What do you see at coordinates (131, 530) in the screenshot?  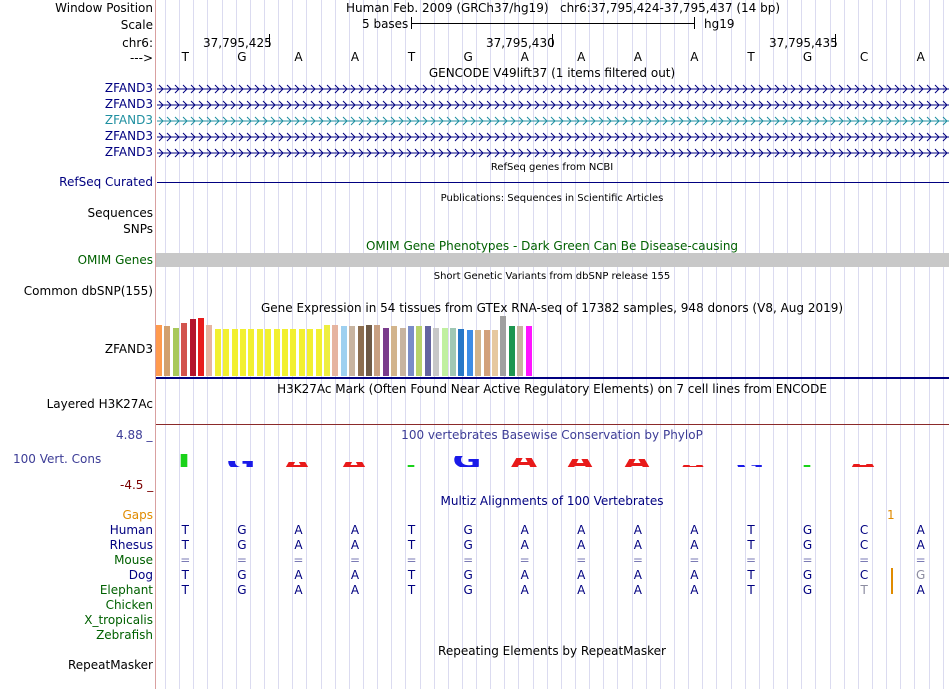 I see `species-label: Human` at bounding box center [131, 530].